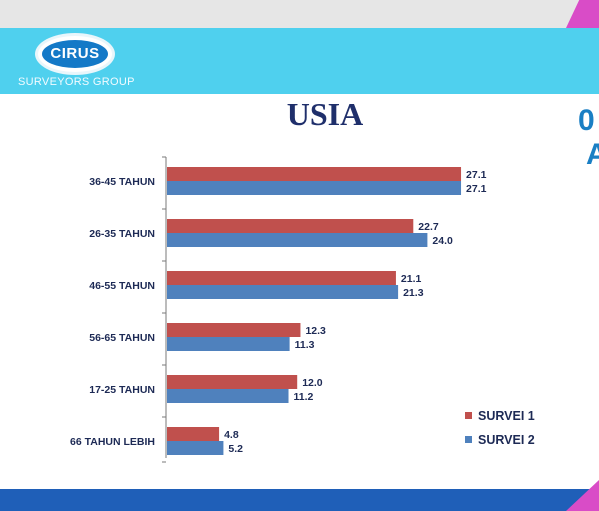 The image size is (599, 511). I want to click on value-label: 24.0, so click(442, 241).